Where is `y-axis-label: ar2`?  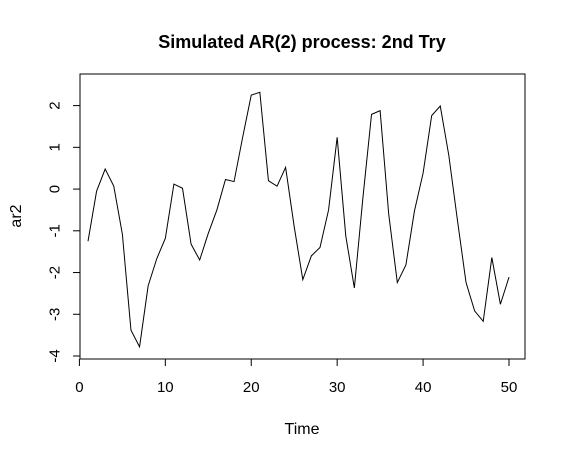 y-axis-label: ar2 is located at coordinates (16, 215).